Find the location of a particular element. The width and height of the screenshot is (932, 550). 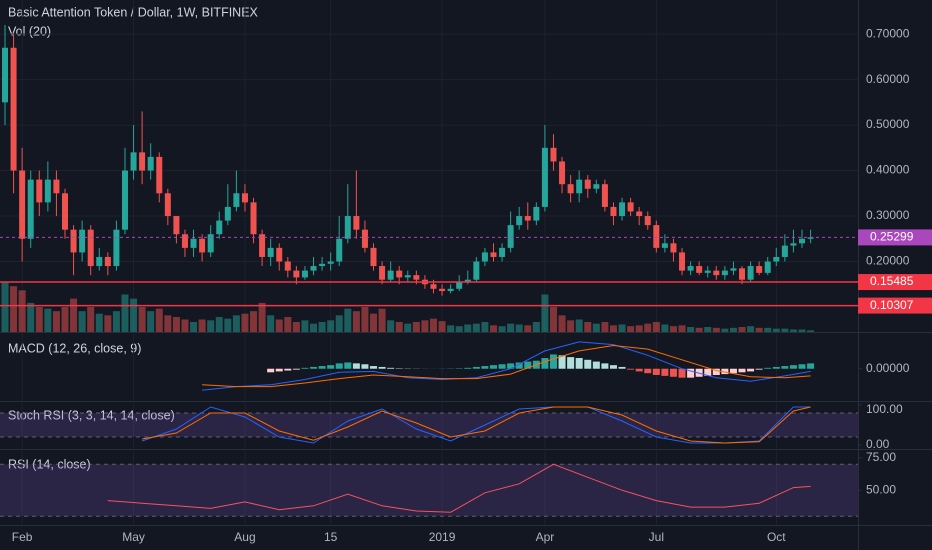

y-tick-label: 0.20000 is located at coordinates (888, 261).